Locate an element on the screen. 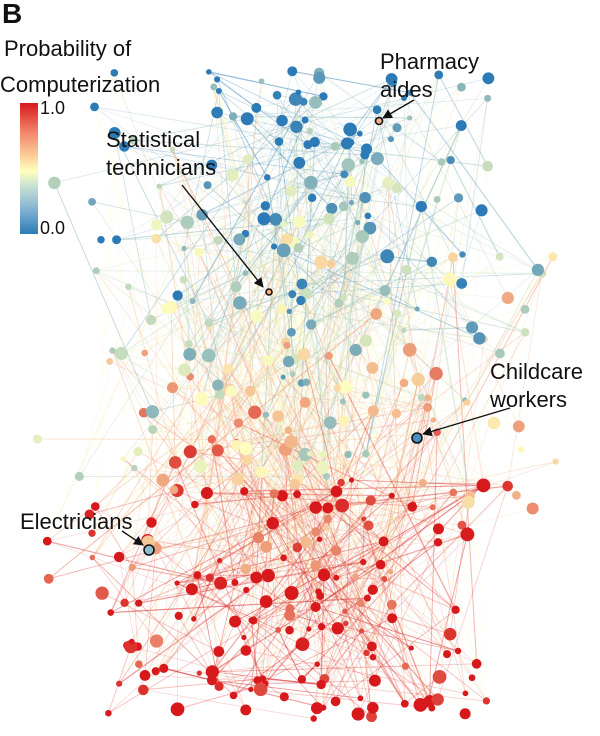  colorbar-min-label: 0.0 is located at coordinates (53, 228).